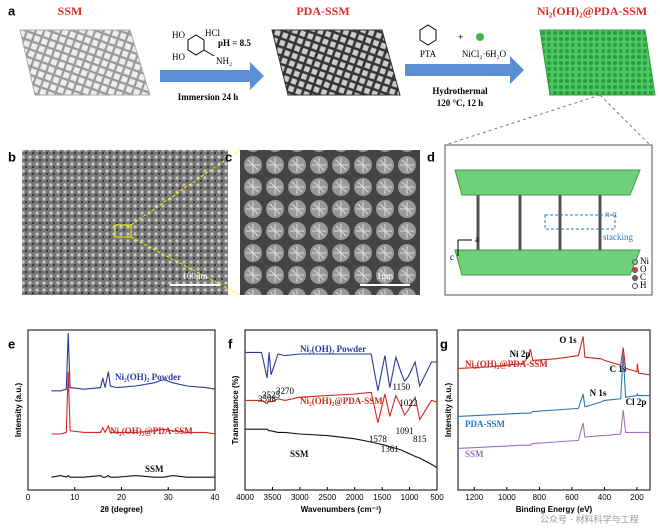  Describe the element at coordinates (618, 369) in the screenshot. I see `peak-label: C 1s` at that location.